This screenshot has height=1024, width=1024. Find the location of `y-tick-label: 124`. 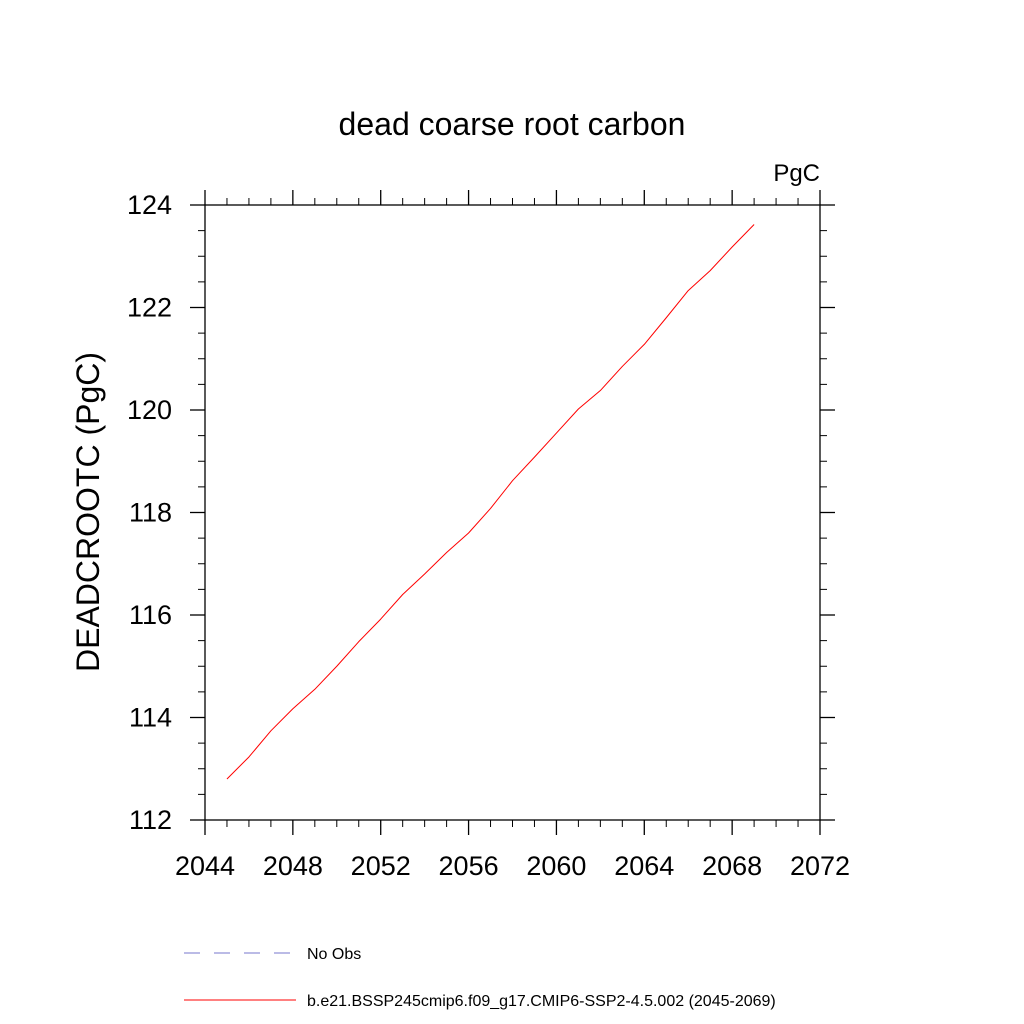

y-tick-label: 124 is located at coordinates (149, 205).